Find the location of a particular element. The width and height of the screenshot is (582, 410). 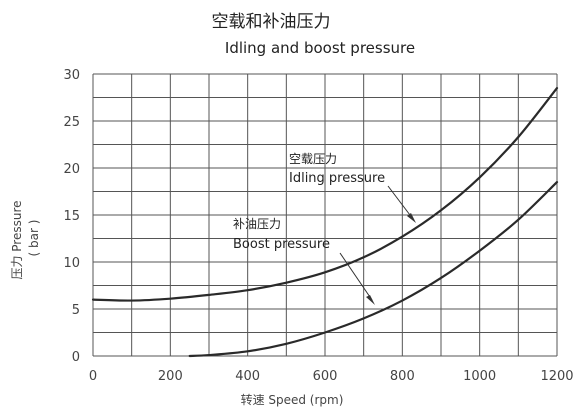

y-tick-label: 0 is located at coordinates (76, 357).